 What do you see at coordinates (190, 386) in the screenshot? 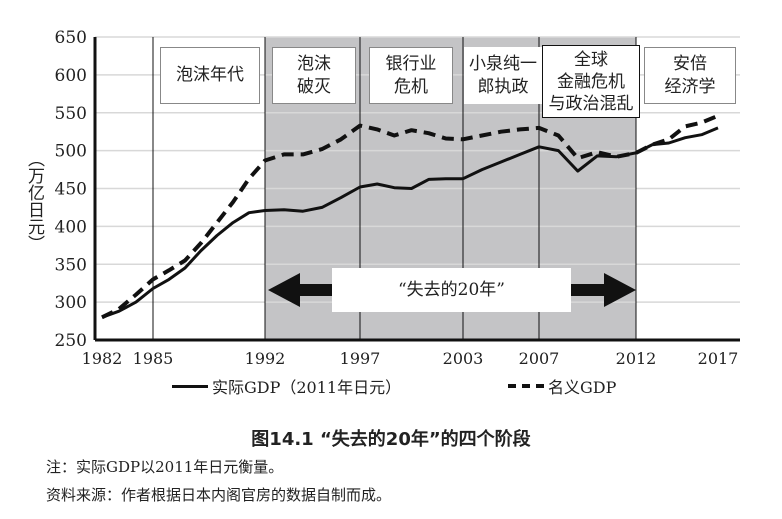
I see `solid-line-swatch` at bounding box center [190, 386].